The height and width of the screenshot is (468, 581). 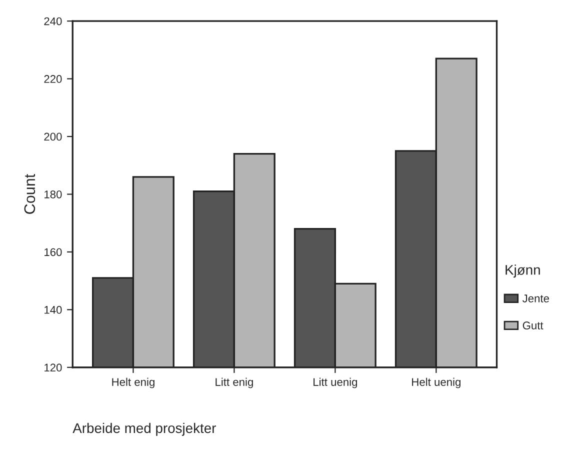 I want to click on y-tick-label: 120, so click(x=53, y=368).